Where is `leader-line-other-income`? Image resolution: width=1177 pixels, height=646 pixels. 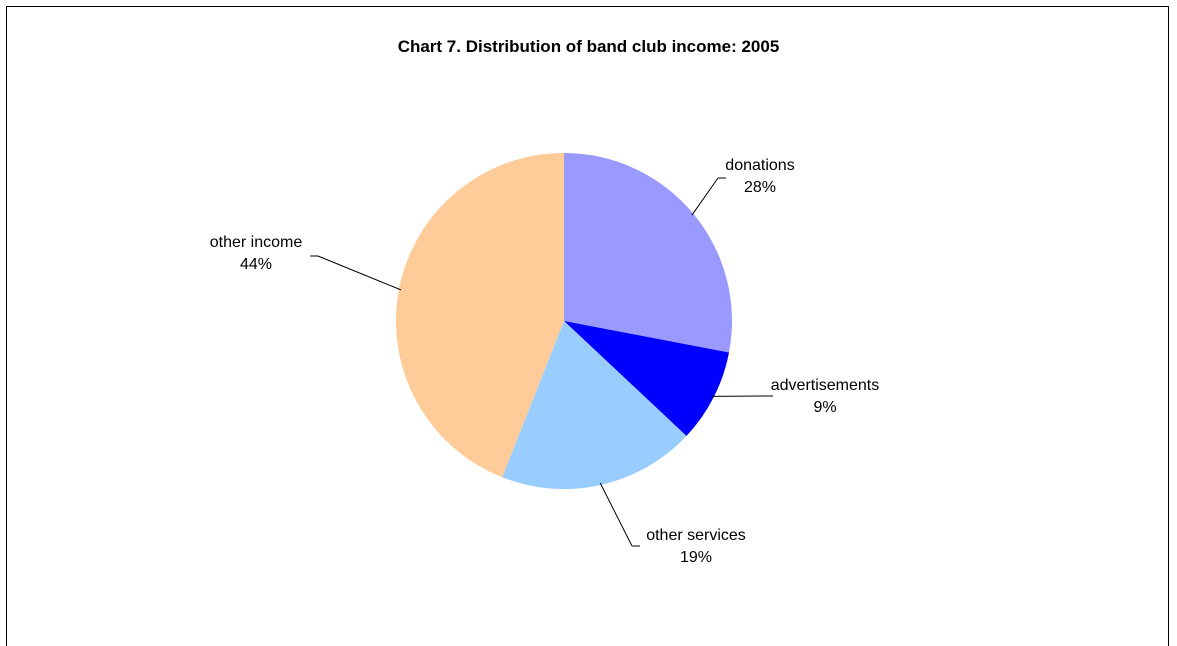
leader-line-other-income is located at coordinates (359, 273).